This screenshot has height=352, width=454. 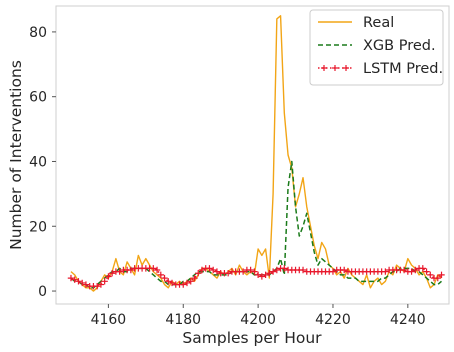 What do you see at coordinates (109, 320) in the screenshot?
I see `x-tick-label: 4160` at bounding box center [109, 320].